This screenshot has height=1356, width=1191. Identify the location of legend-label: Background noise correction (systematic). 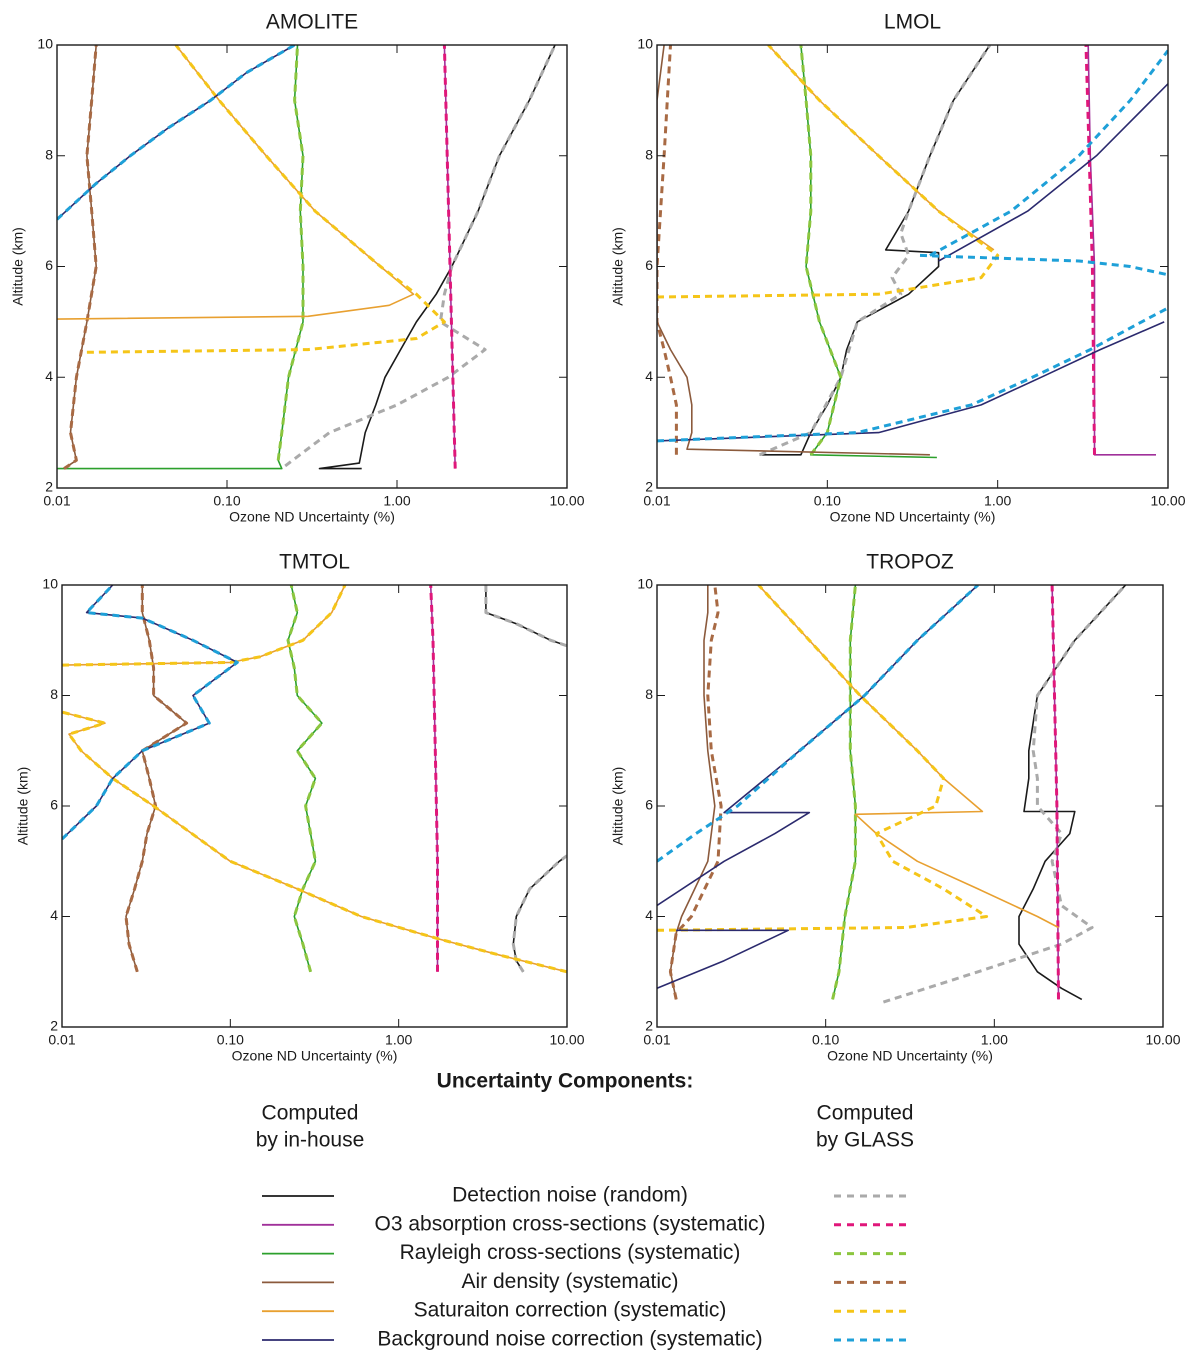
(569, 1339).